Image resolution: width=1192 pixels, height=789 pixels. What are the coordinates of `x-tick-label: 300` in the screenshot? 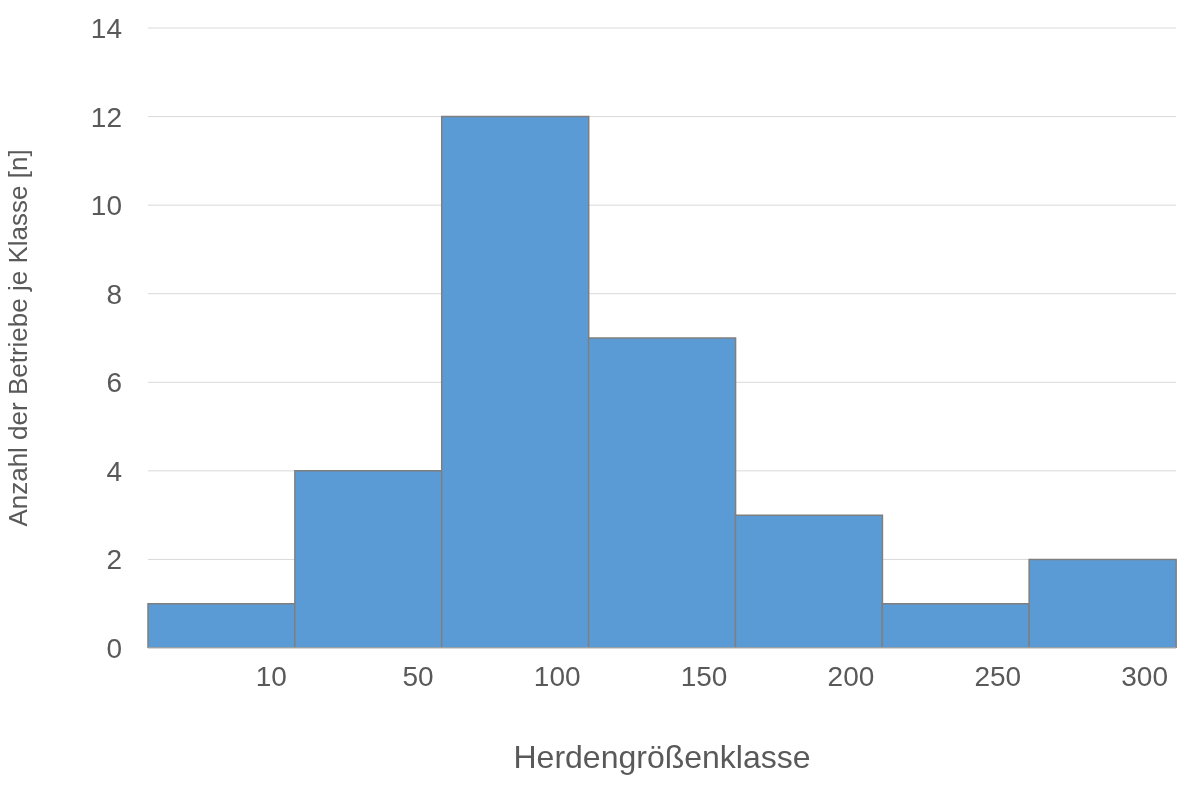 It's located at (1144, 676).